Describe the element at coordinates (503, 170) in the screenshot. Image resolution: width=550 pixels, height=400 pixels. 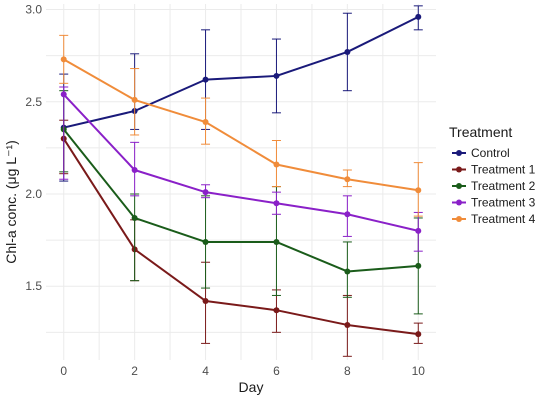
I see `legend-label: Treatment 1` at that location.